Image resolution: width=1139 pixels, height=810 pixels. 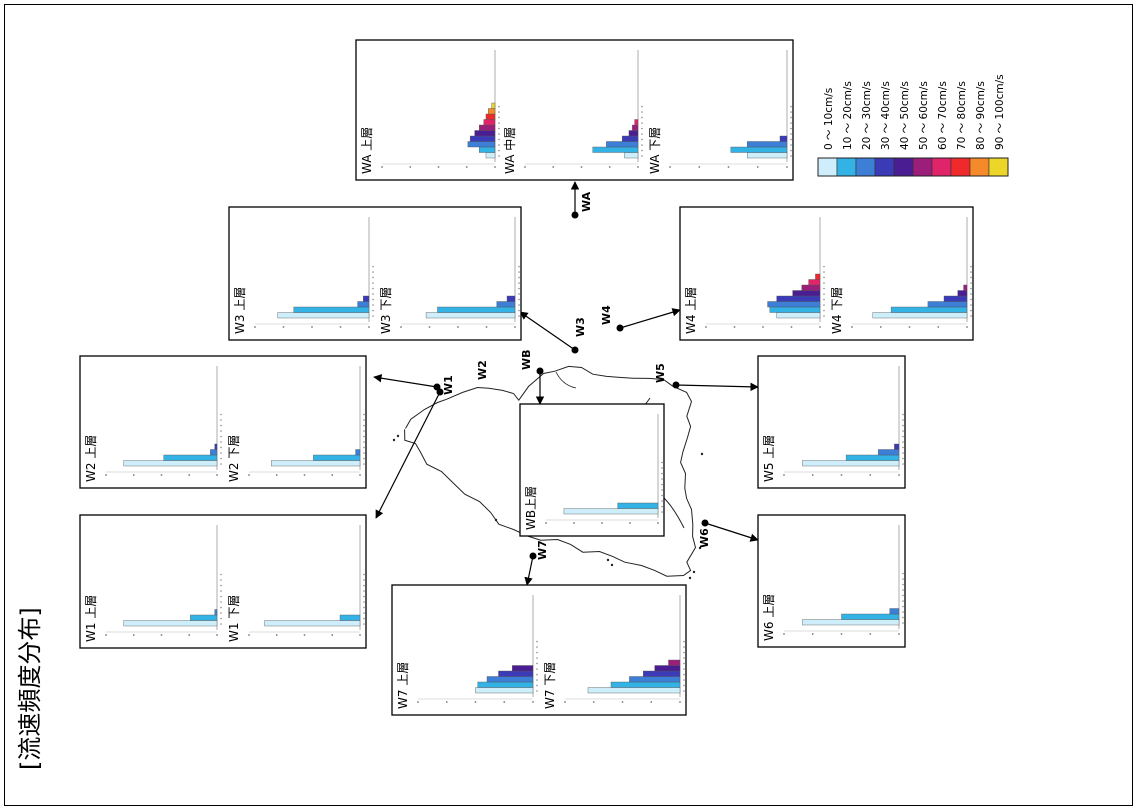 I want to click on station-label: W4, so click(x=606, y=315).